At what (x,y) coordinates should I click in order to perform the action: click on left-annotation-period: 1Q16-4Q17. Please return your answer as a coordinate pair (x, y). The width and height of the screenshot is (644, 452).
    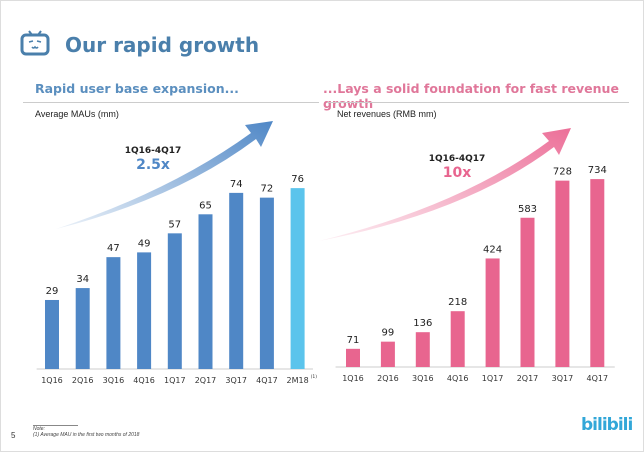
    Looking at the image, I should click on (153, 151).